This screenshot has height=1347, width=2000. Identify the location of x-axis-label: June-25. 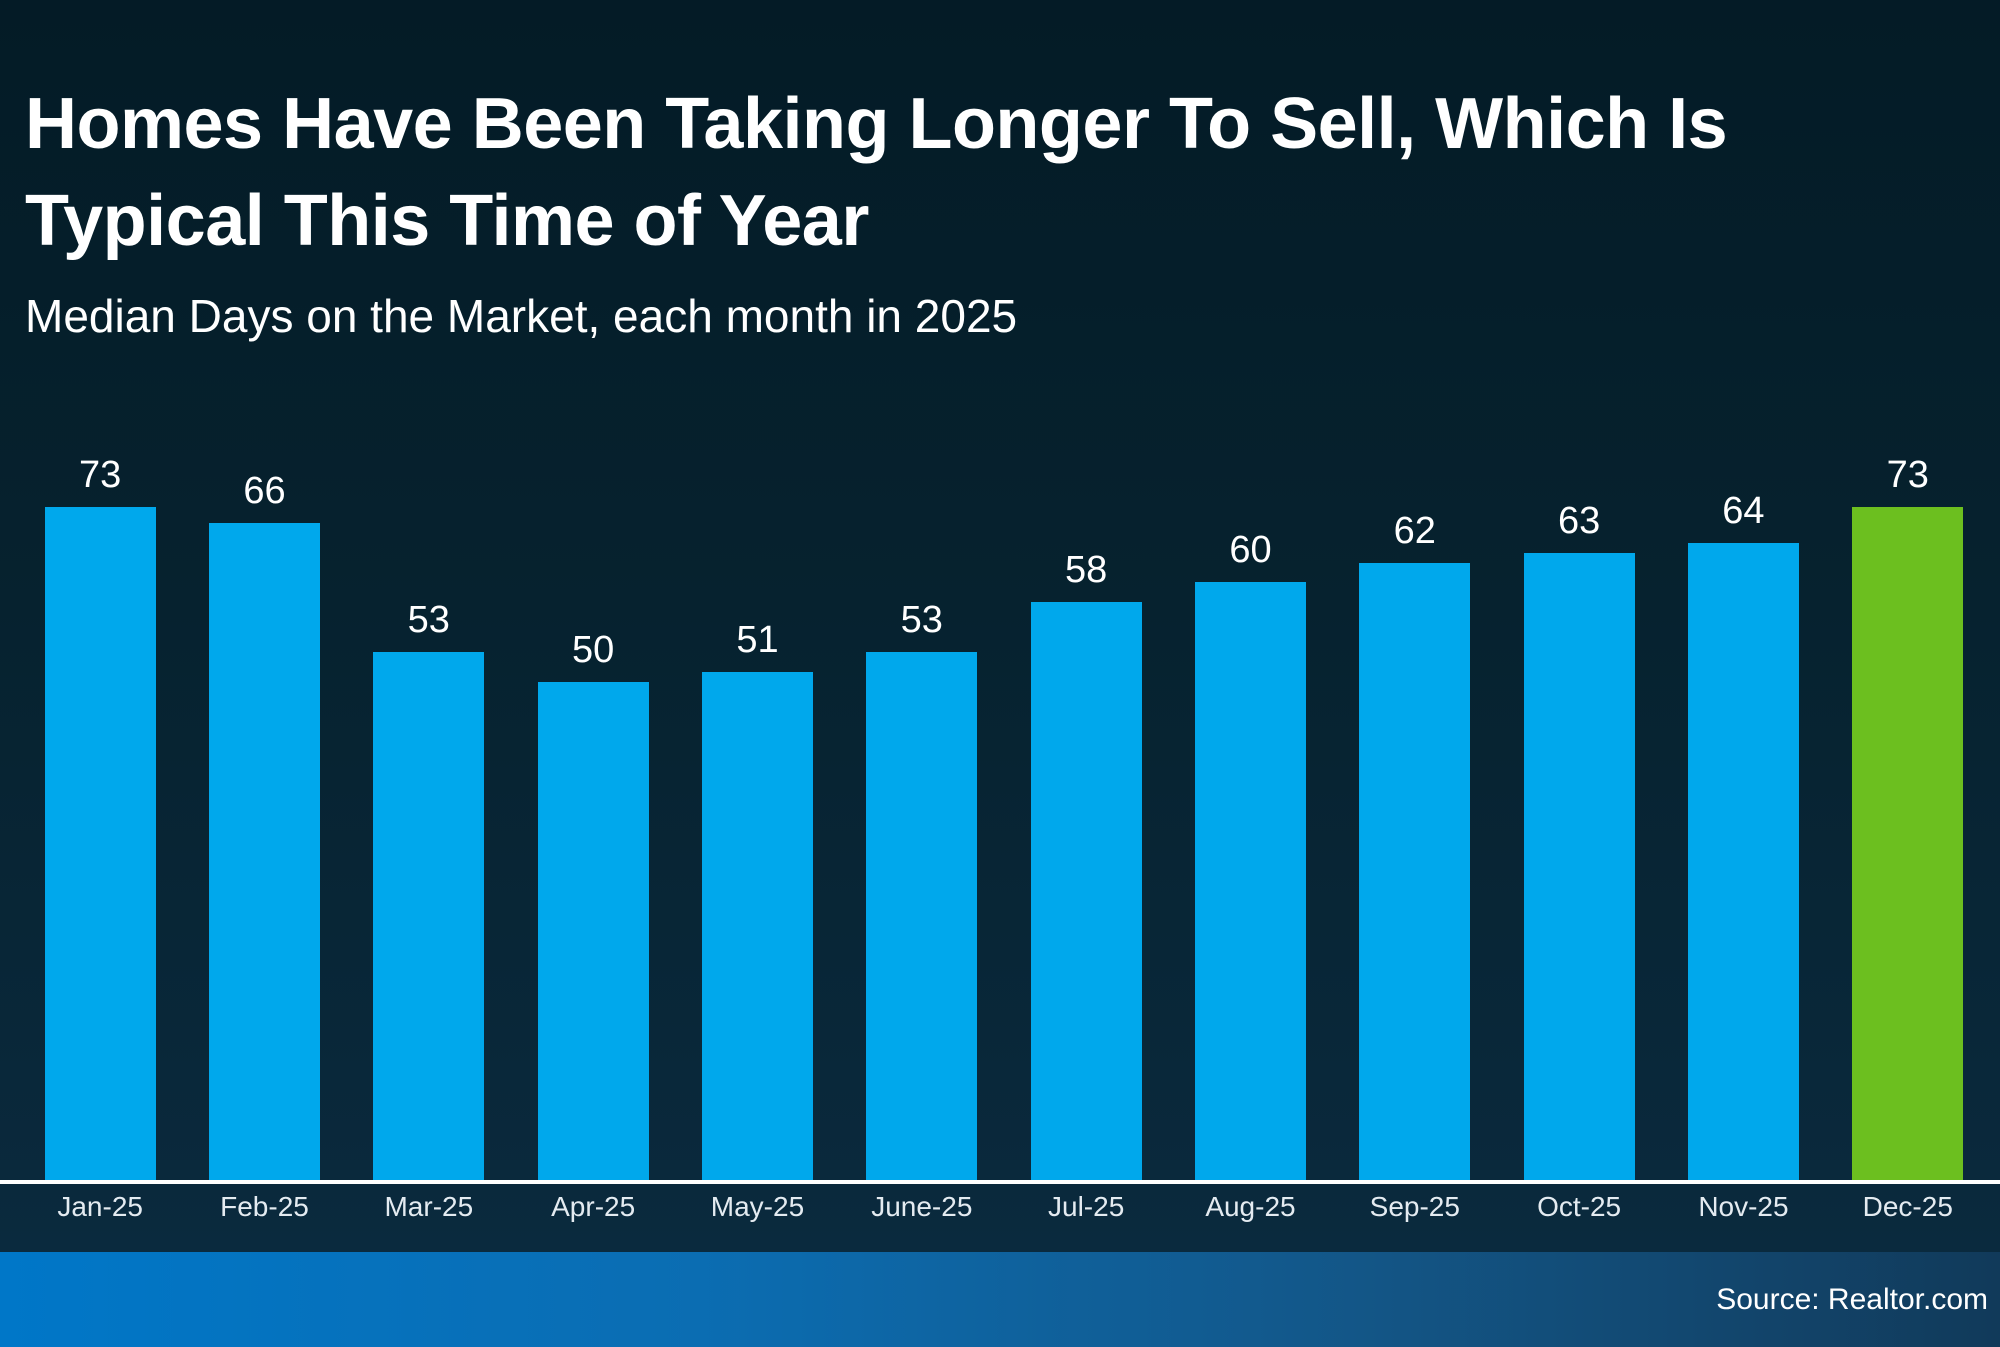
(922, 1206).